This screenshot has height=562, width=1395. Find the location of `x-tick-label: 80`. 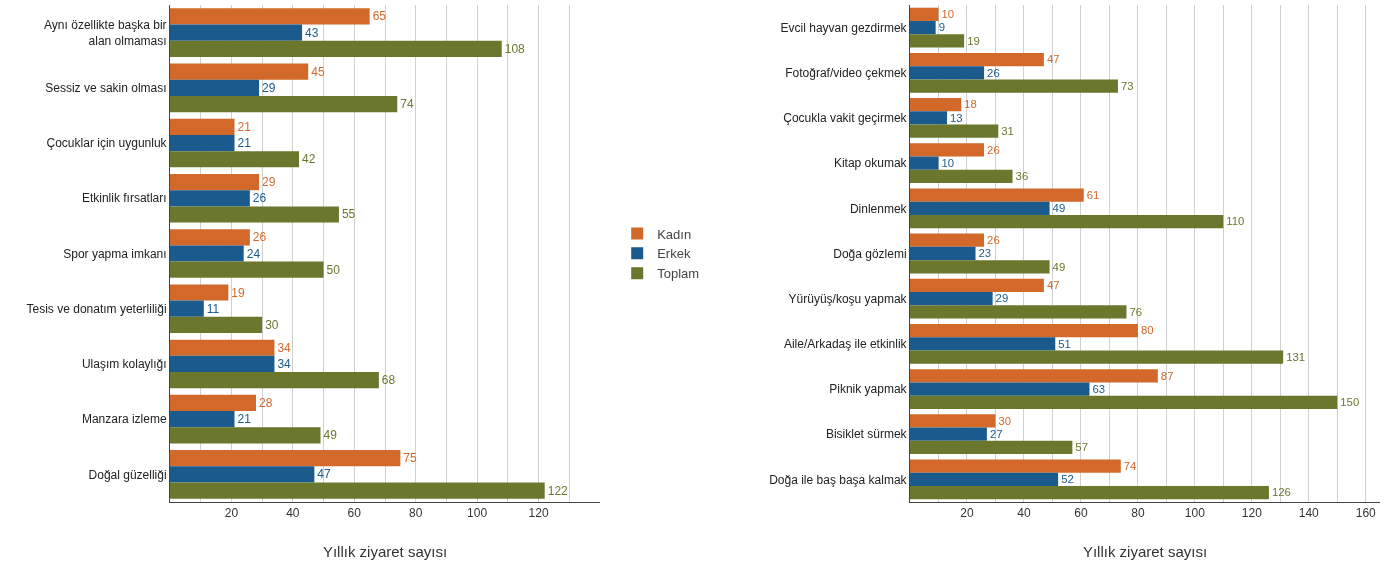

x-tick-label: 80 is located at coordinates (1138, 513).